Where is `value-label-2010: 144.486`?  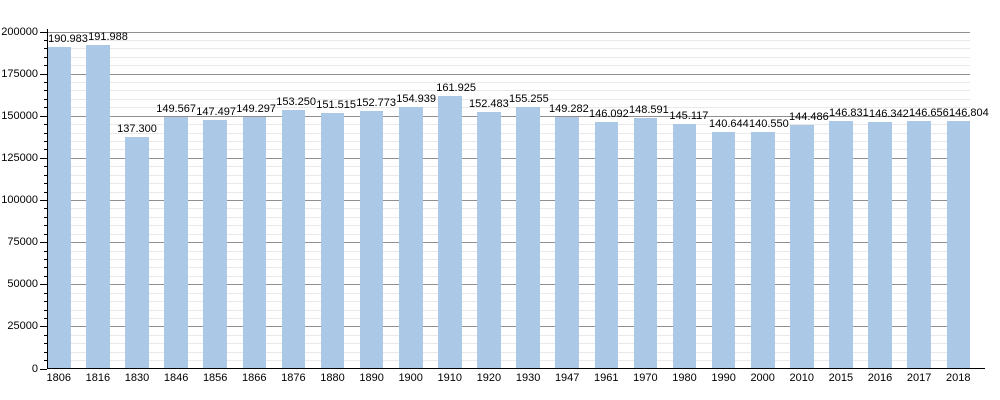 value-label-2010: 144.486 is located at coordinates (809, 117).